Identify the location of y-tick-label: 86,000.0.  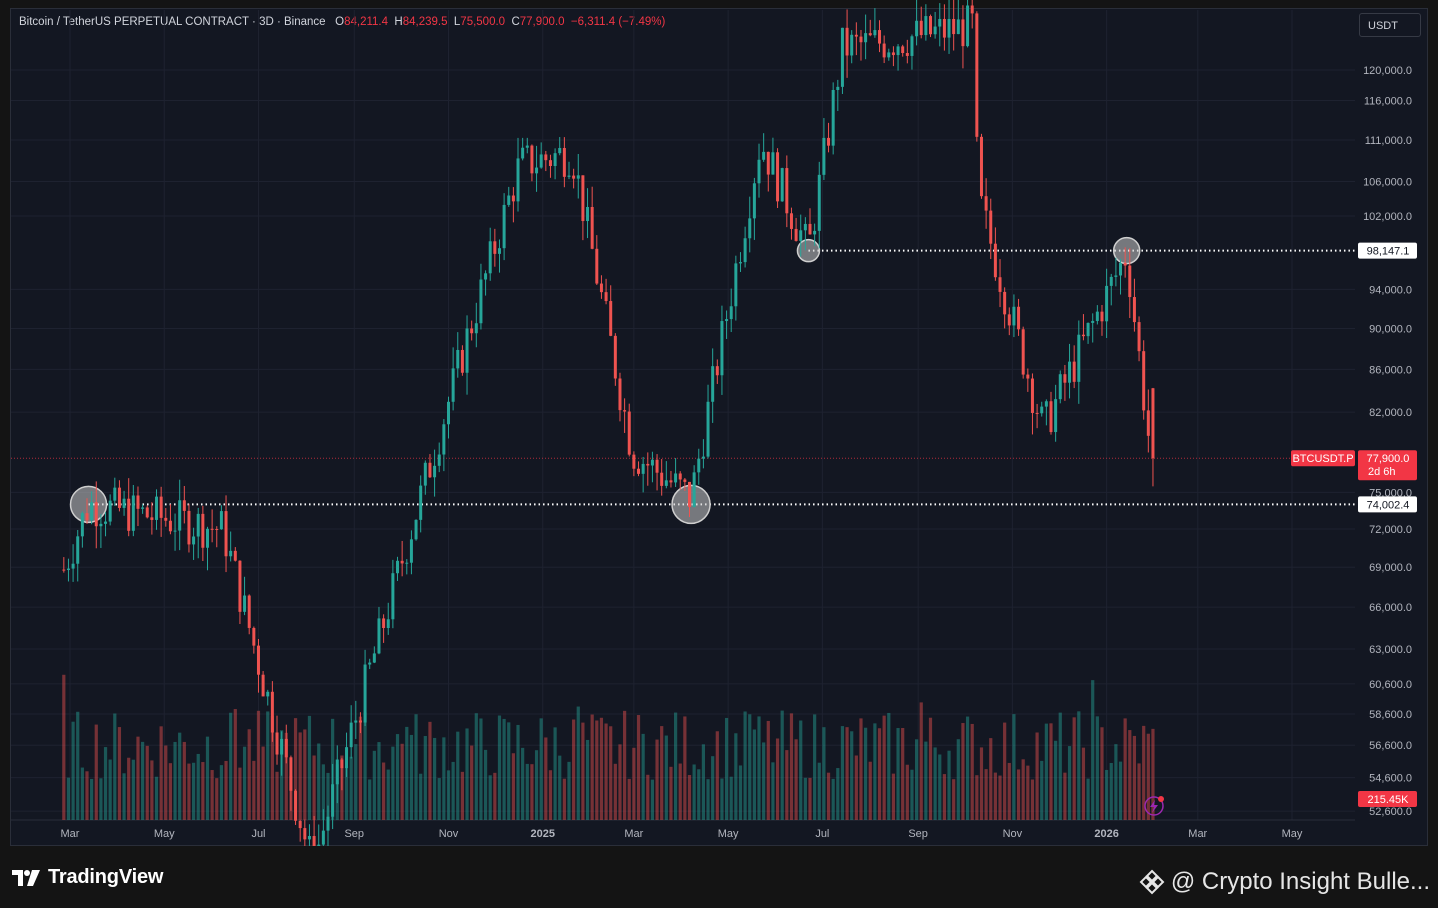
(1390, 370).